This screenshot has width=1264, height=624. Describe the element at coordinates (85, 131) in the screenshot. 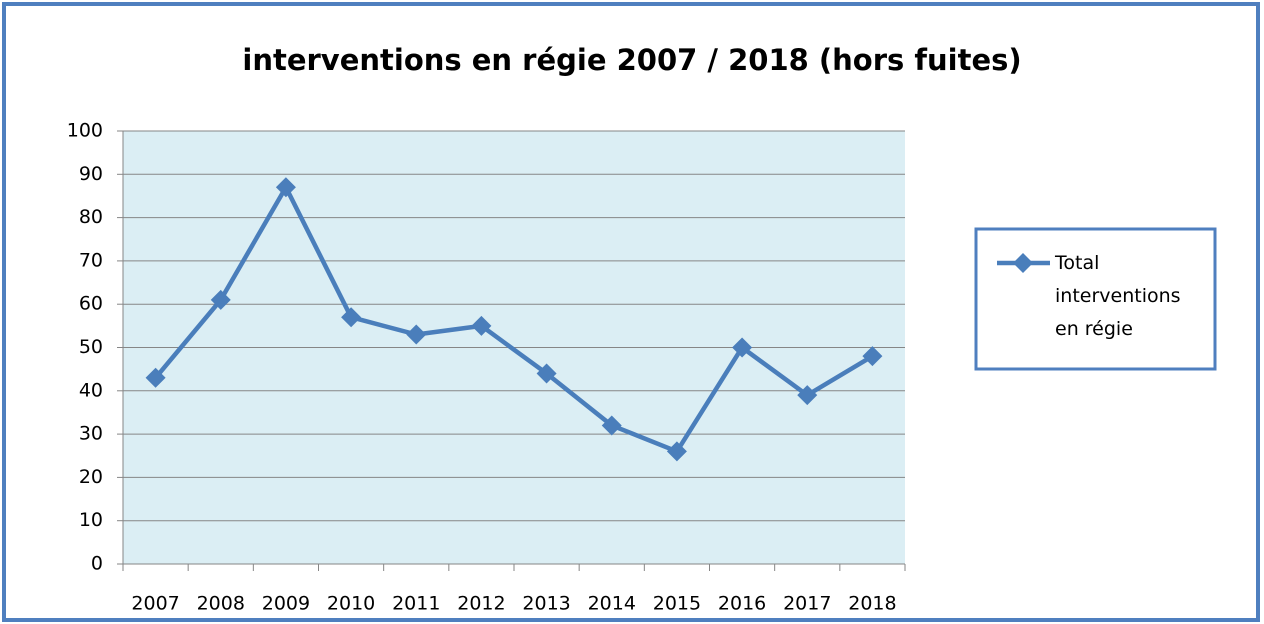

I see `y-tick-label: 100` at that location.